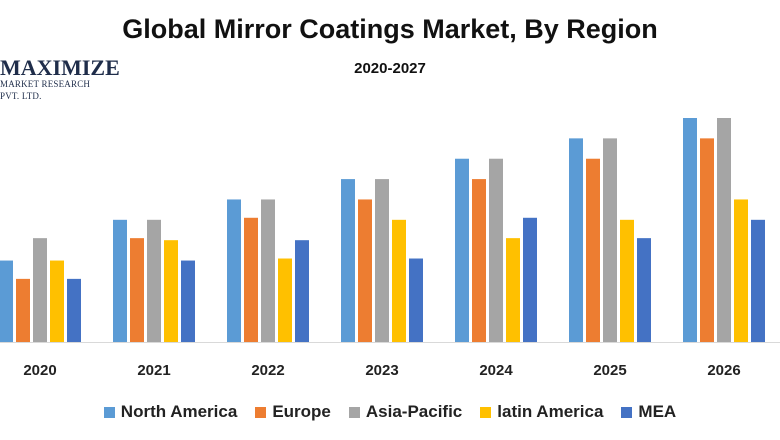 The image size is (780, 440). I want to click on bar-2025-latin-america, so click(627, 280).